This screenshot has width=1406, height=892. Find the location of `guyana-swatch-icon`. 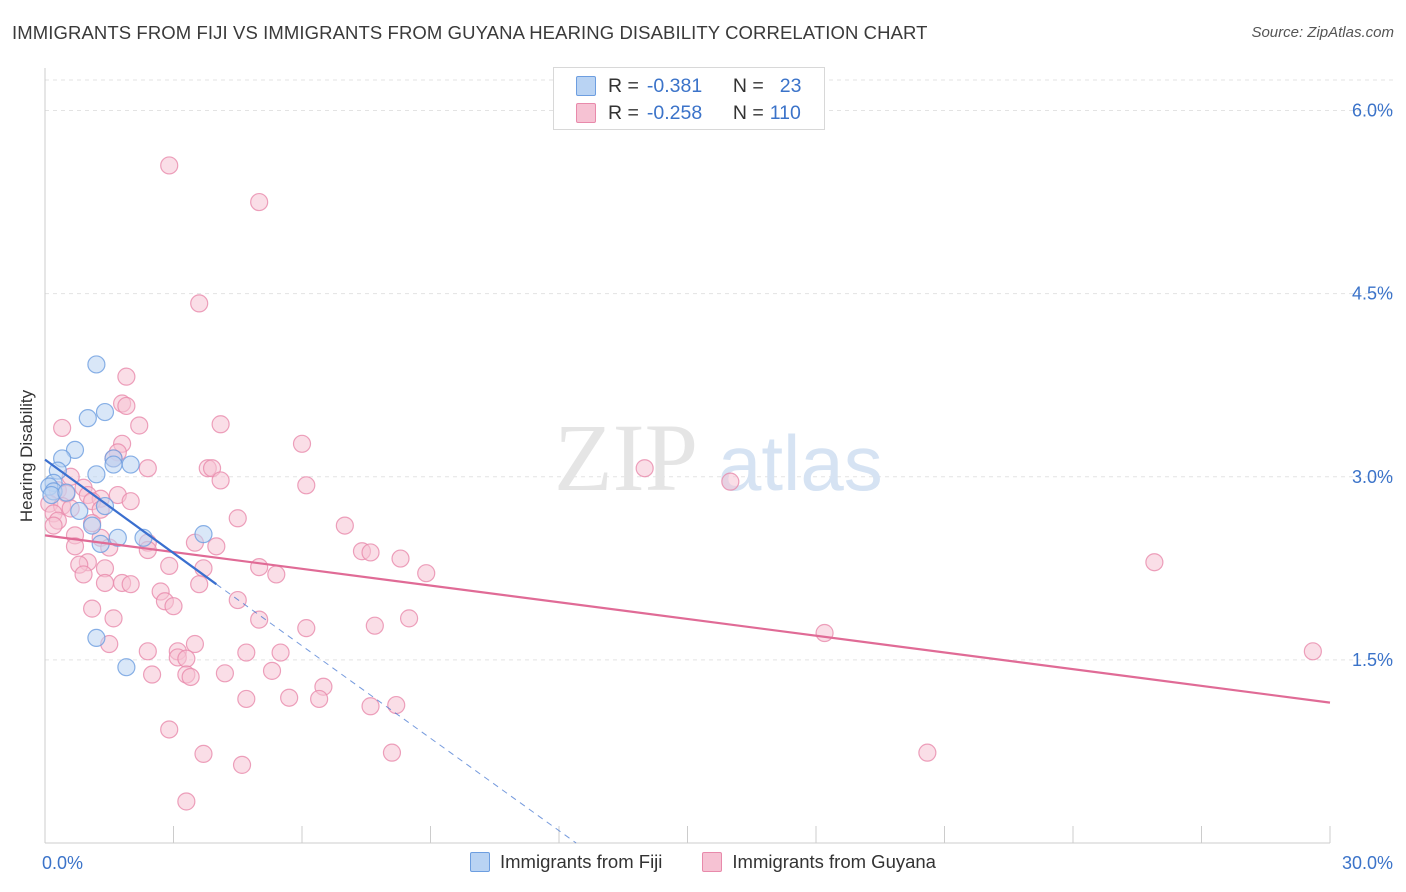

guyana-swatch-icon is located at coordinates (586, 113).